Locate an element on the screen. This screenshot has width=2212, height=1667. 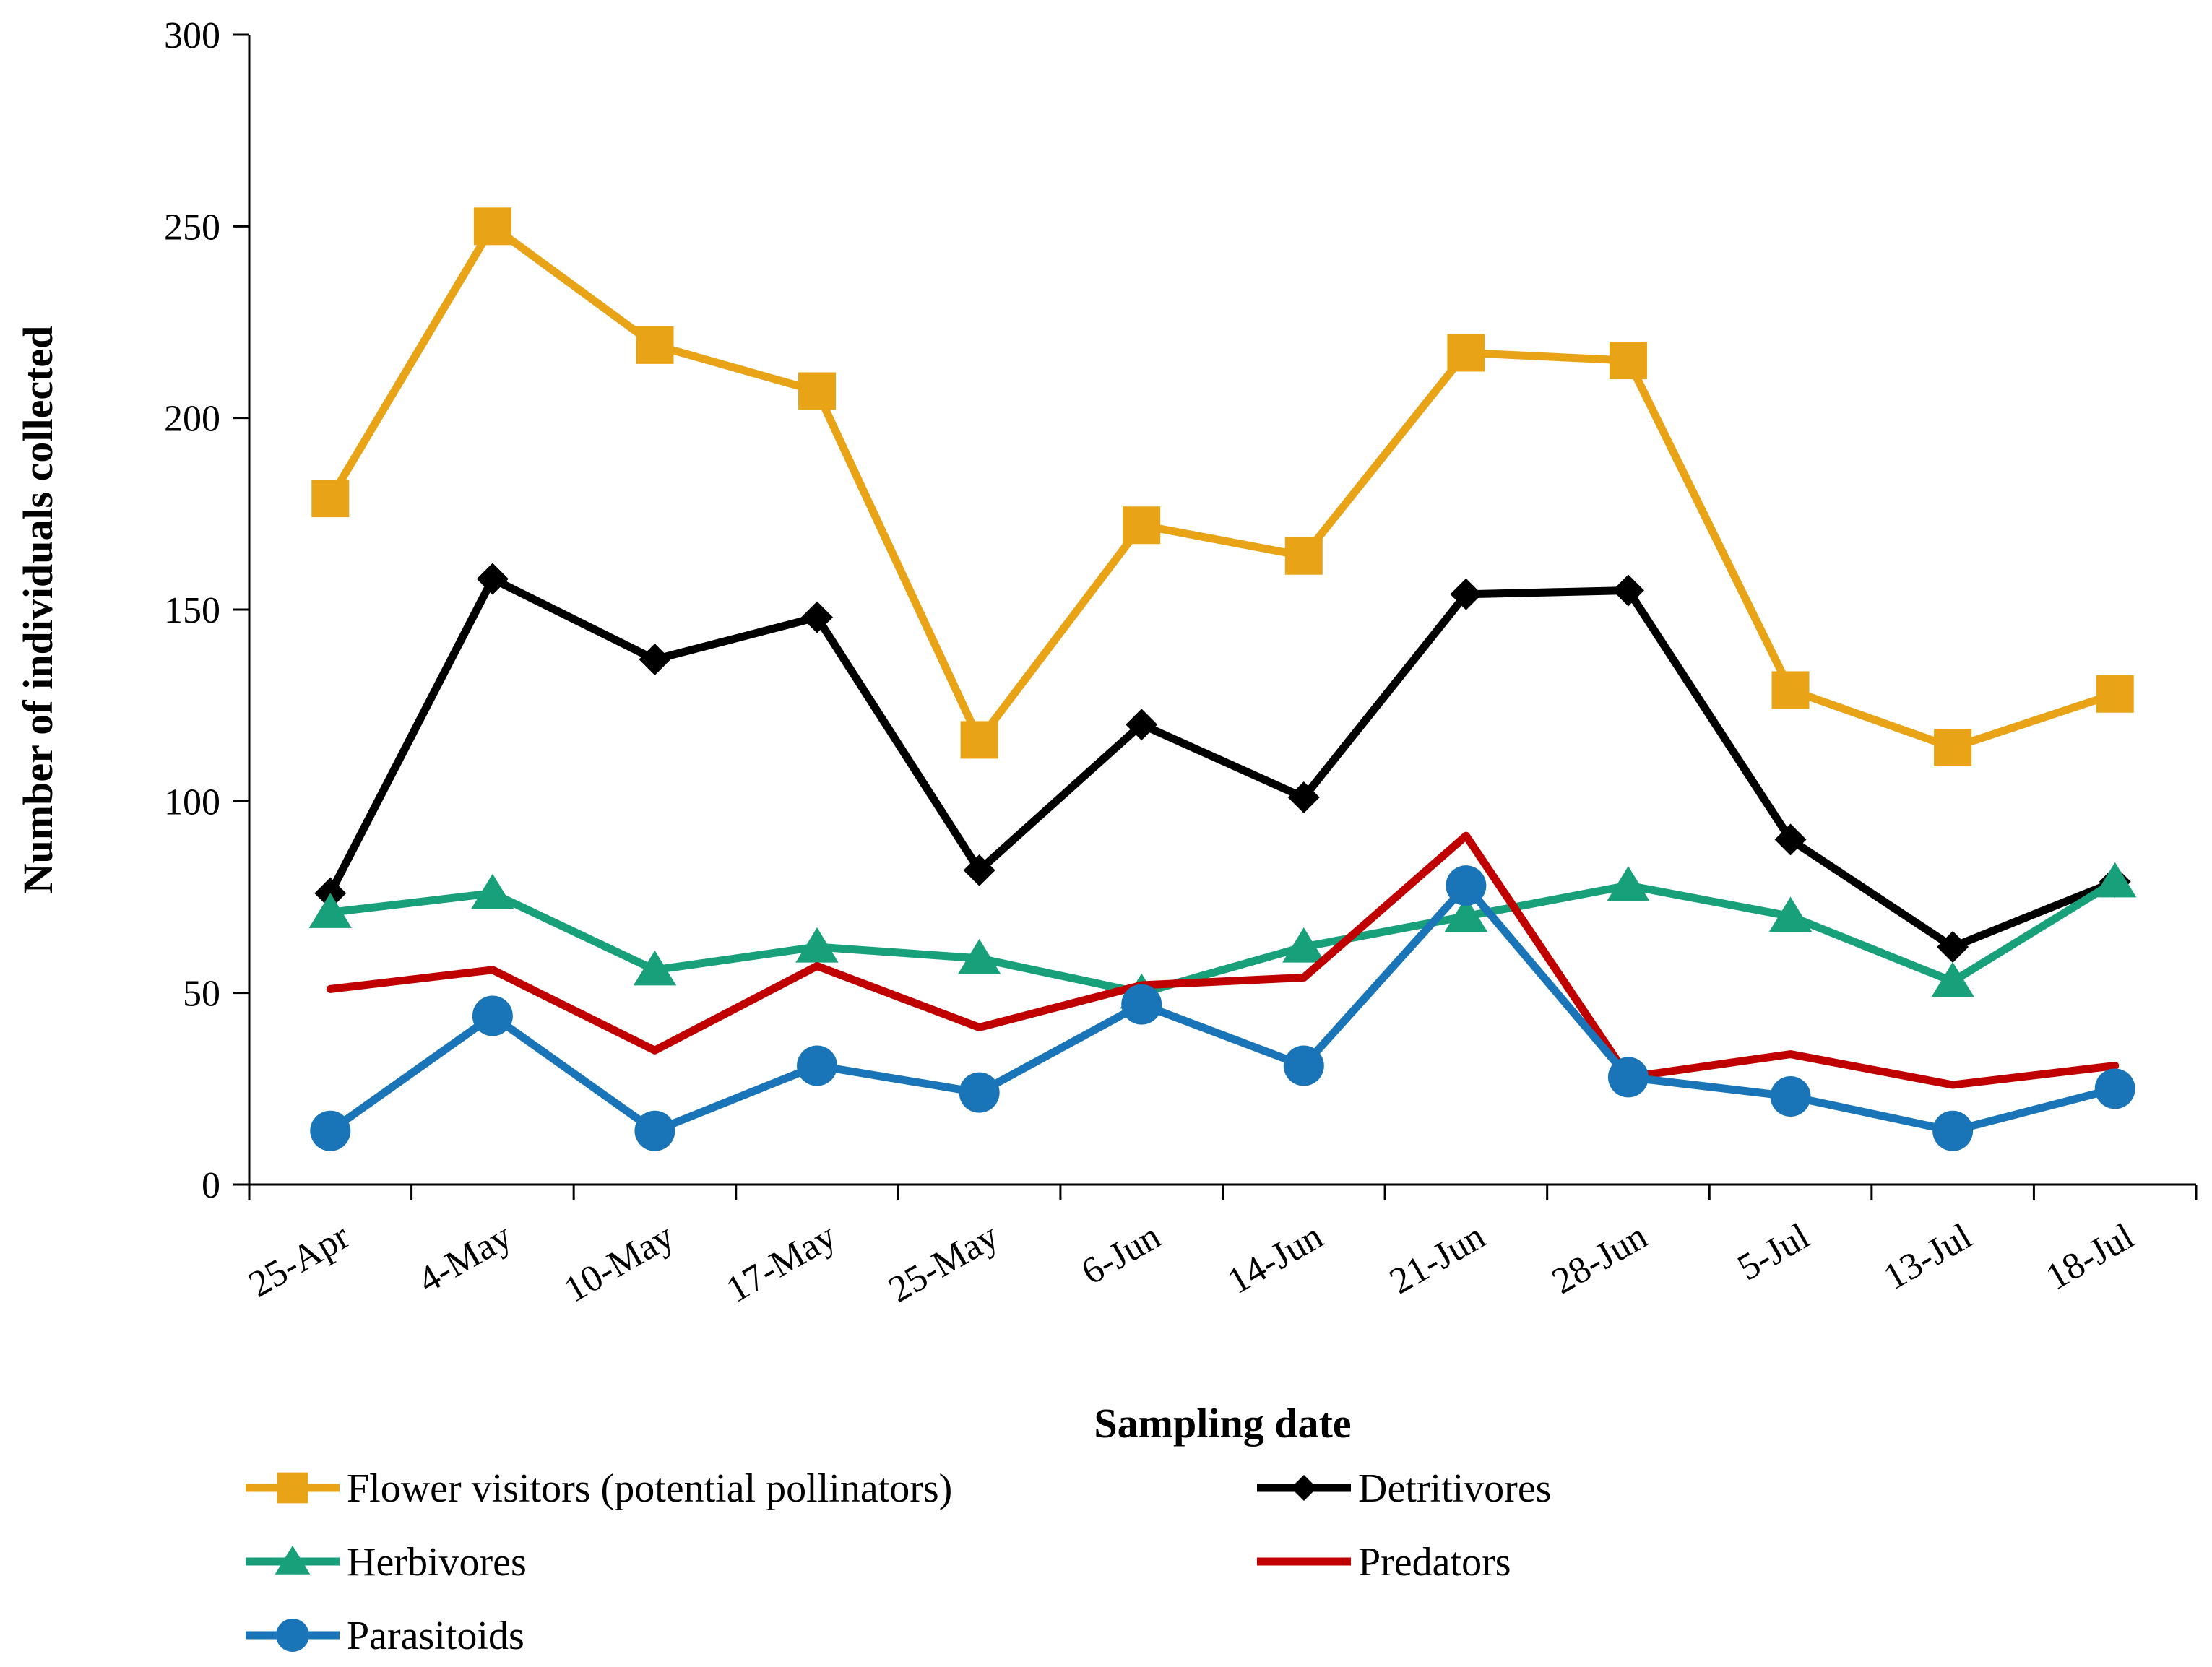
legend-item: Detritivores is located at coordinates (1404, 1488).